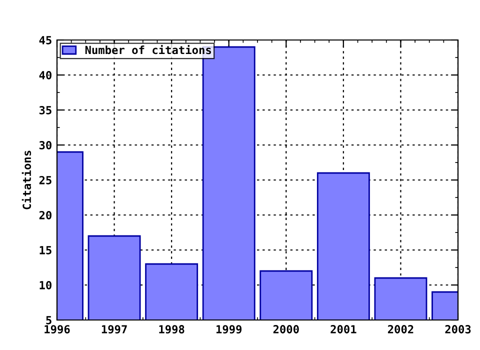  I want to click on y-tick-label: 5, so click(49, 320).